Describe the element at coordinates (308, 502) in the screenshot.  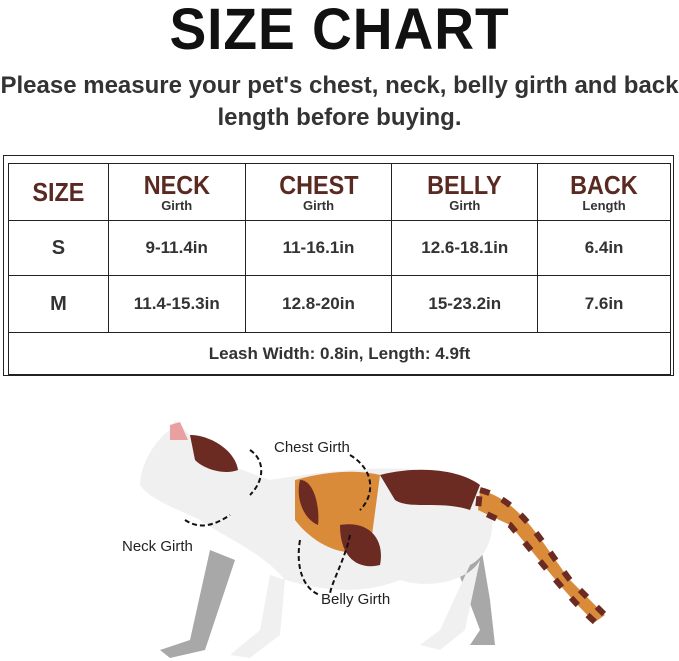
I see `cat-patch-shoulder` at that location.